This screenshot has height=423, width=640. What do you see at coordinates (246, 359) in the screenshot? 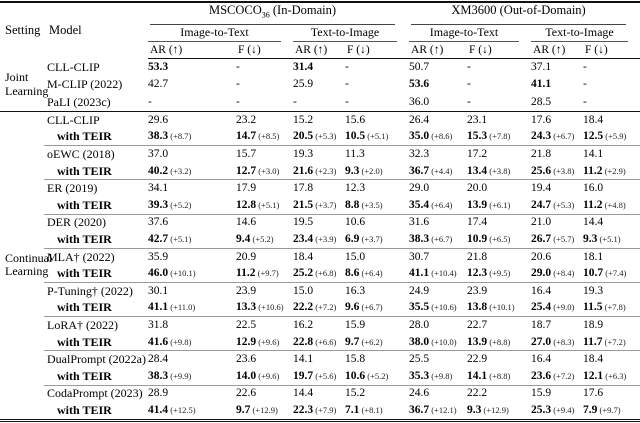
I see `metric-value: 23.6` at bounding box center [246, 359].